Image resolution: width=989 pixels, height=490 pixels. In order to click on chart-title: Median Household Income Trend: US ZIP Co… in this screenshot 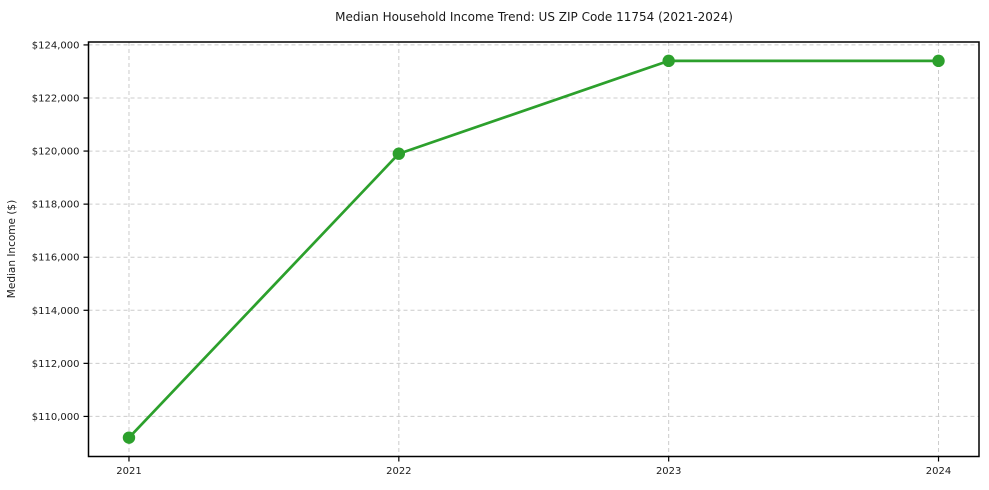, I will do `click(534, 17)`.